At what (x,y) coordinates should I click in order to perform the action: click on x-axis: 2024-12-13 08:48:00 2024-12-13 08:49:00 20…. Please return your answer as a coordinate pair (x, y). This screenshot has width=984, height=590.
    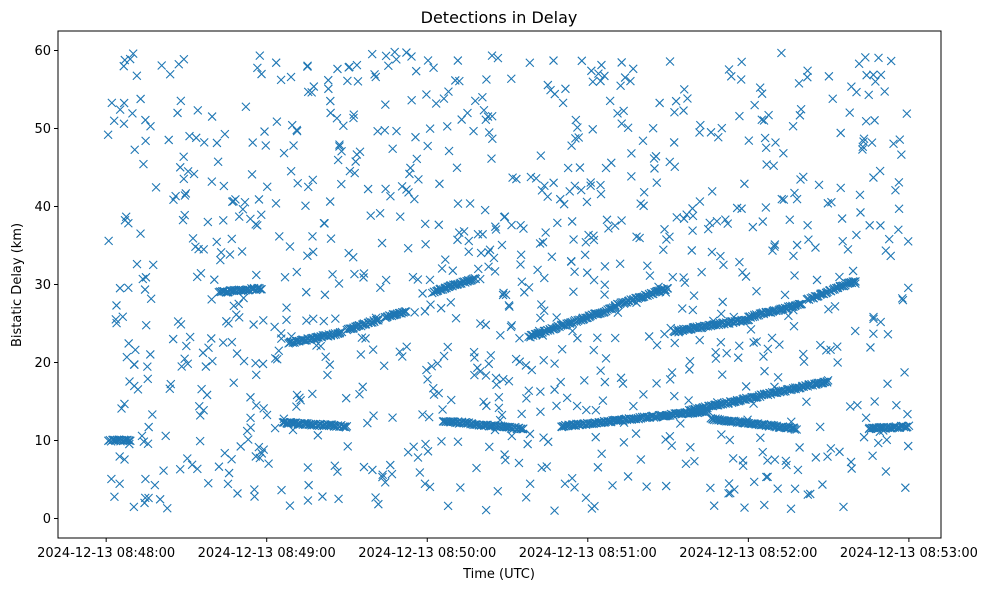
    Looking at the image, I should click on (507, 549).